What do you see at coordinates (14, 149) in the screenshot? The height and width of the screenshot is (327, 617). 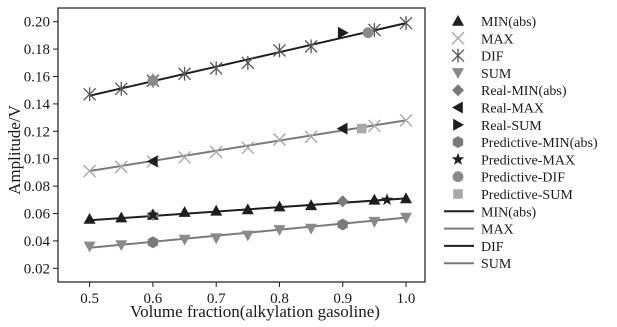 I see `y-axis-label: Amplitude/V` at bounding box center [14, 149].